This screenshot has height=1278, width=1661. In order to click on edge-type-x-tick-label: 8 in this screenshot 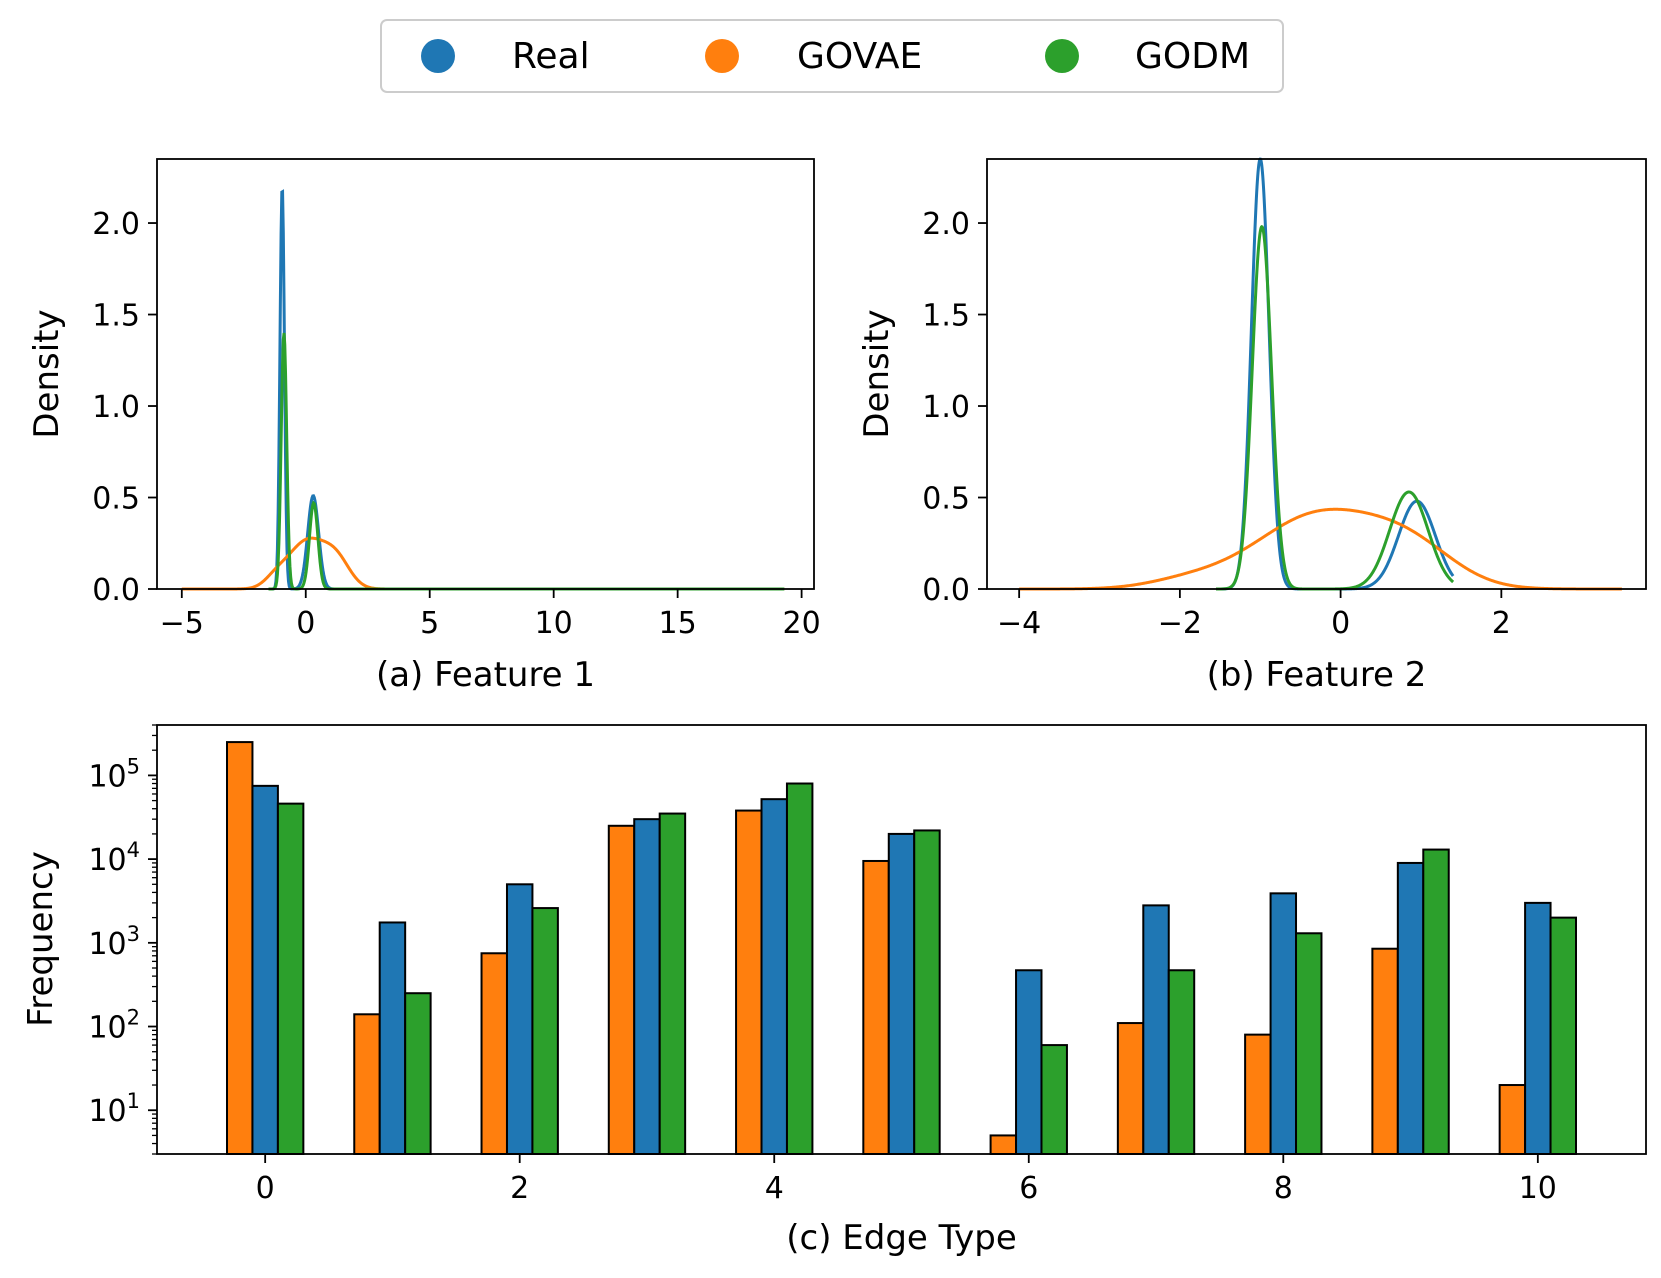, I will do `click(1283, 1188)`.